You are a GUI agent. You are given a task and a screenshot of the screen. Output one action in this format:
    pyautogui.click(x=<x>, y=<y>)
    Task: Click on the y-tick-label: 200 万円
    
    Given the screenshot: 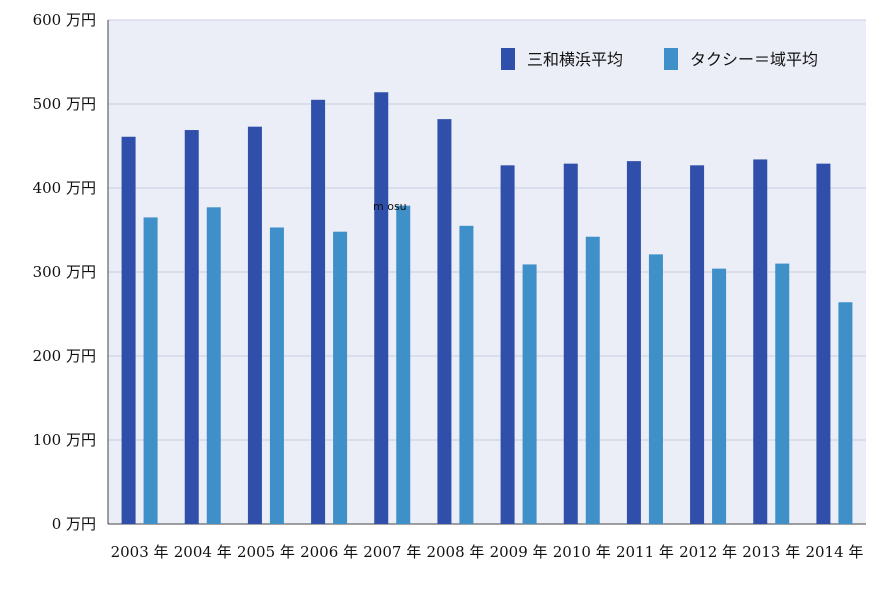 What is the action you would take?
    pyautogui.click(x=64, y=356)
    